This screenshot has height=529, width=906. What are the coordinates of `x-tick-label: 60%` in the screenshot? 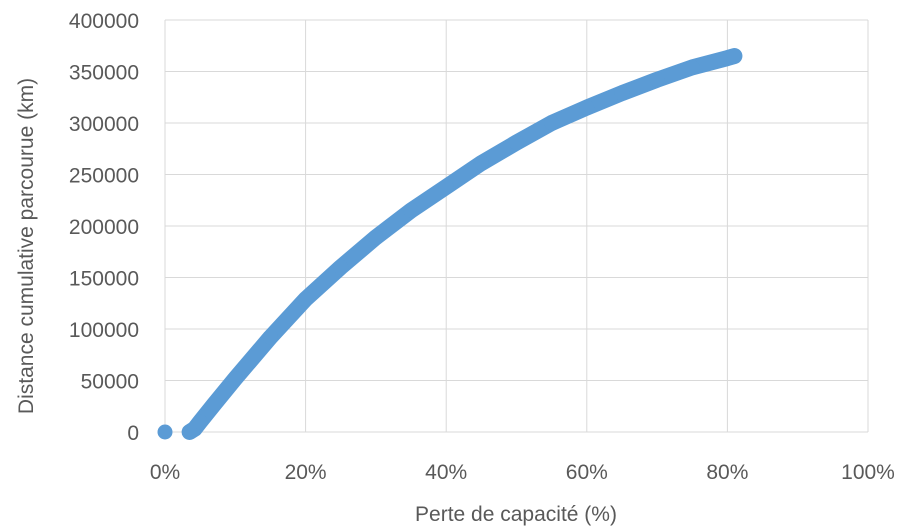 It's located at (587, 472).